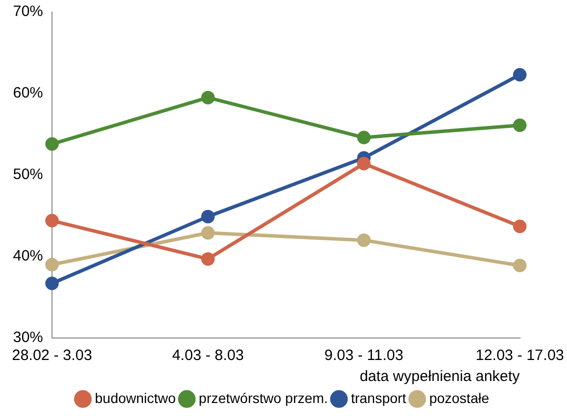  Describe the element at coordinates (459, 398) in the screenshot. I see `legend-label: pozostałe` at that location.